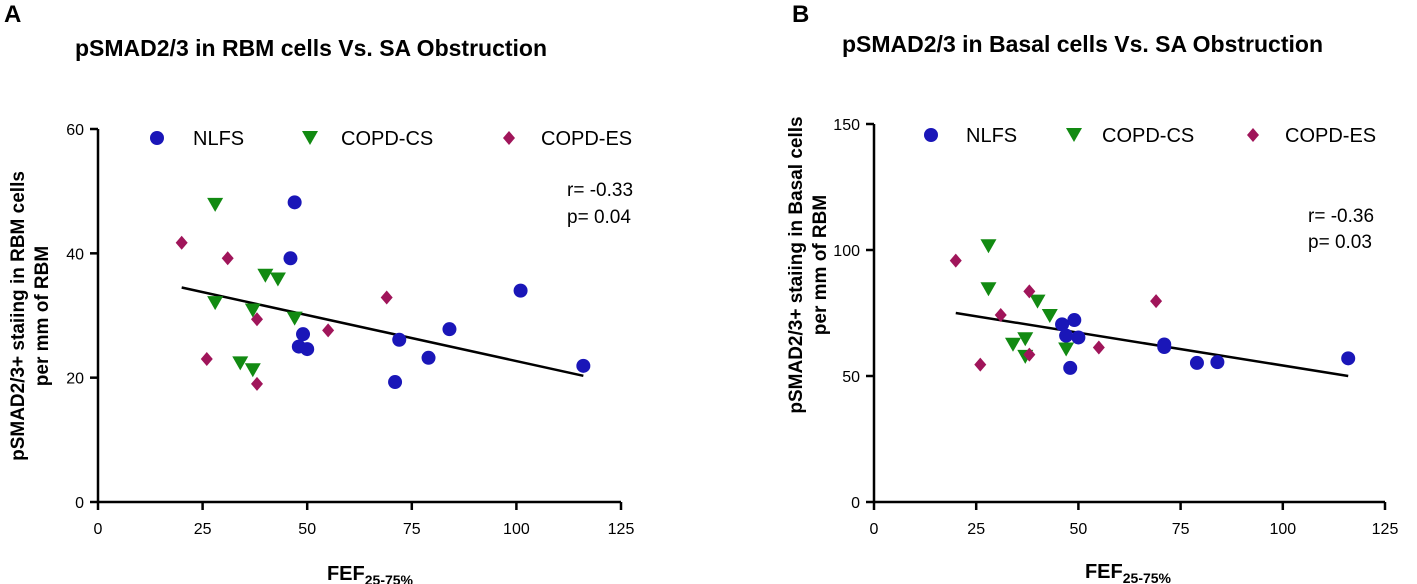  What do you see at coordinates (1330, 136) in the screenshot?
I see `panel-b-legend-copd-es: COPD-ES` at bounding box center [1330, 136].